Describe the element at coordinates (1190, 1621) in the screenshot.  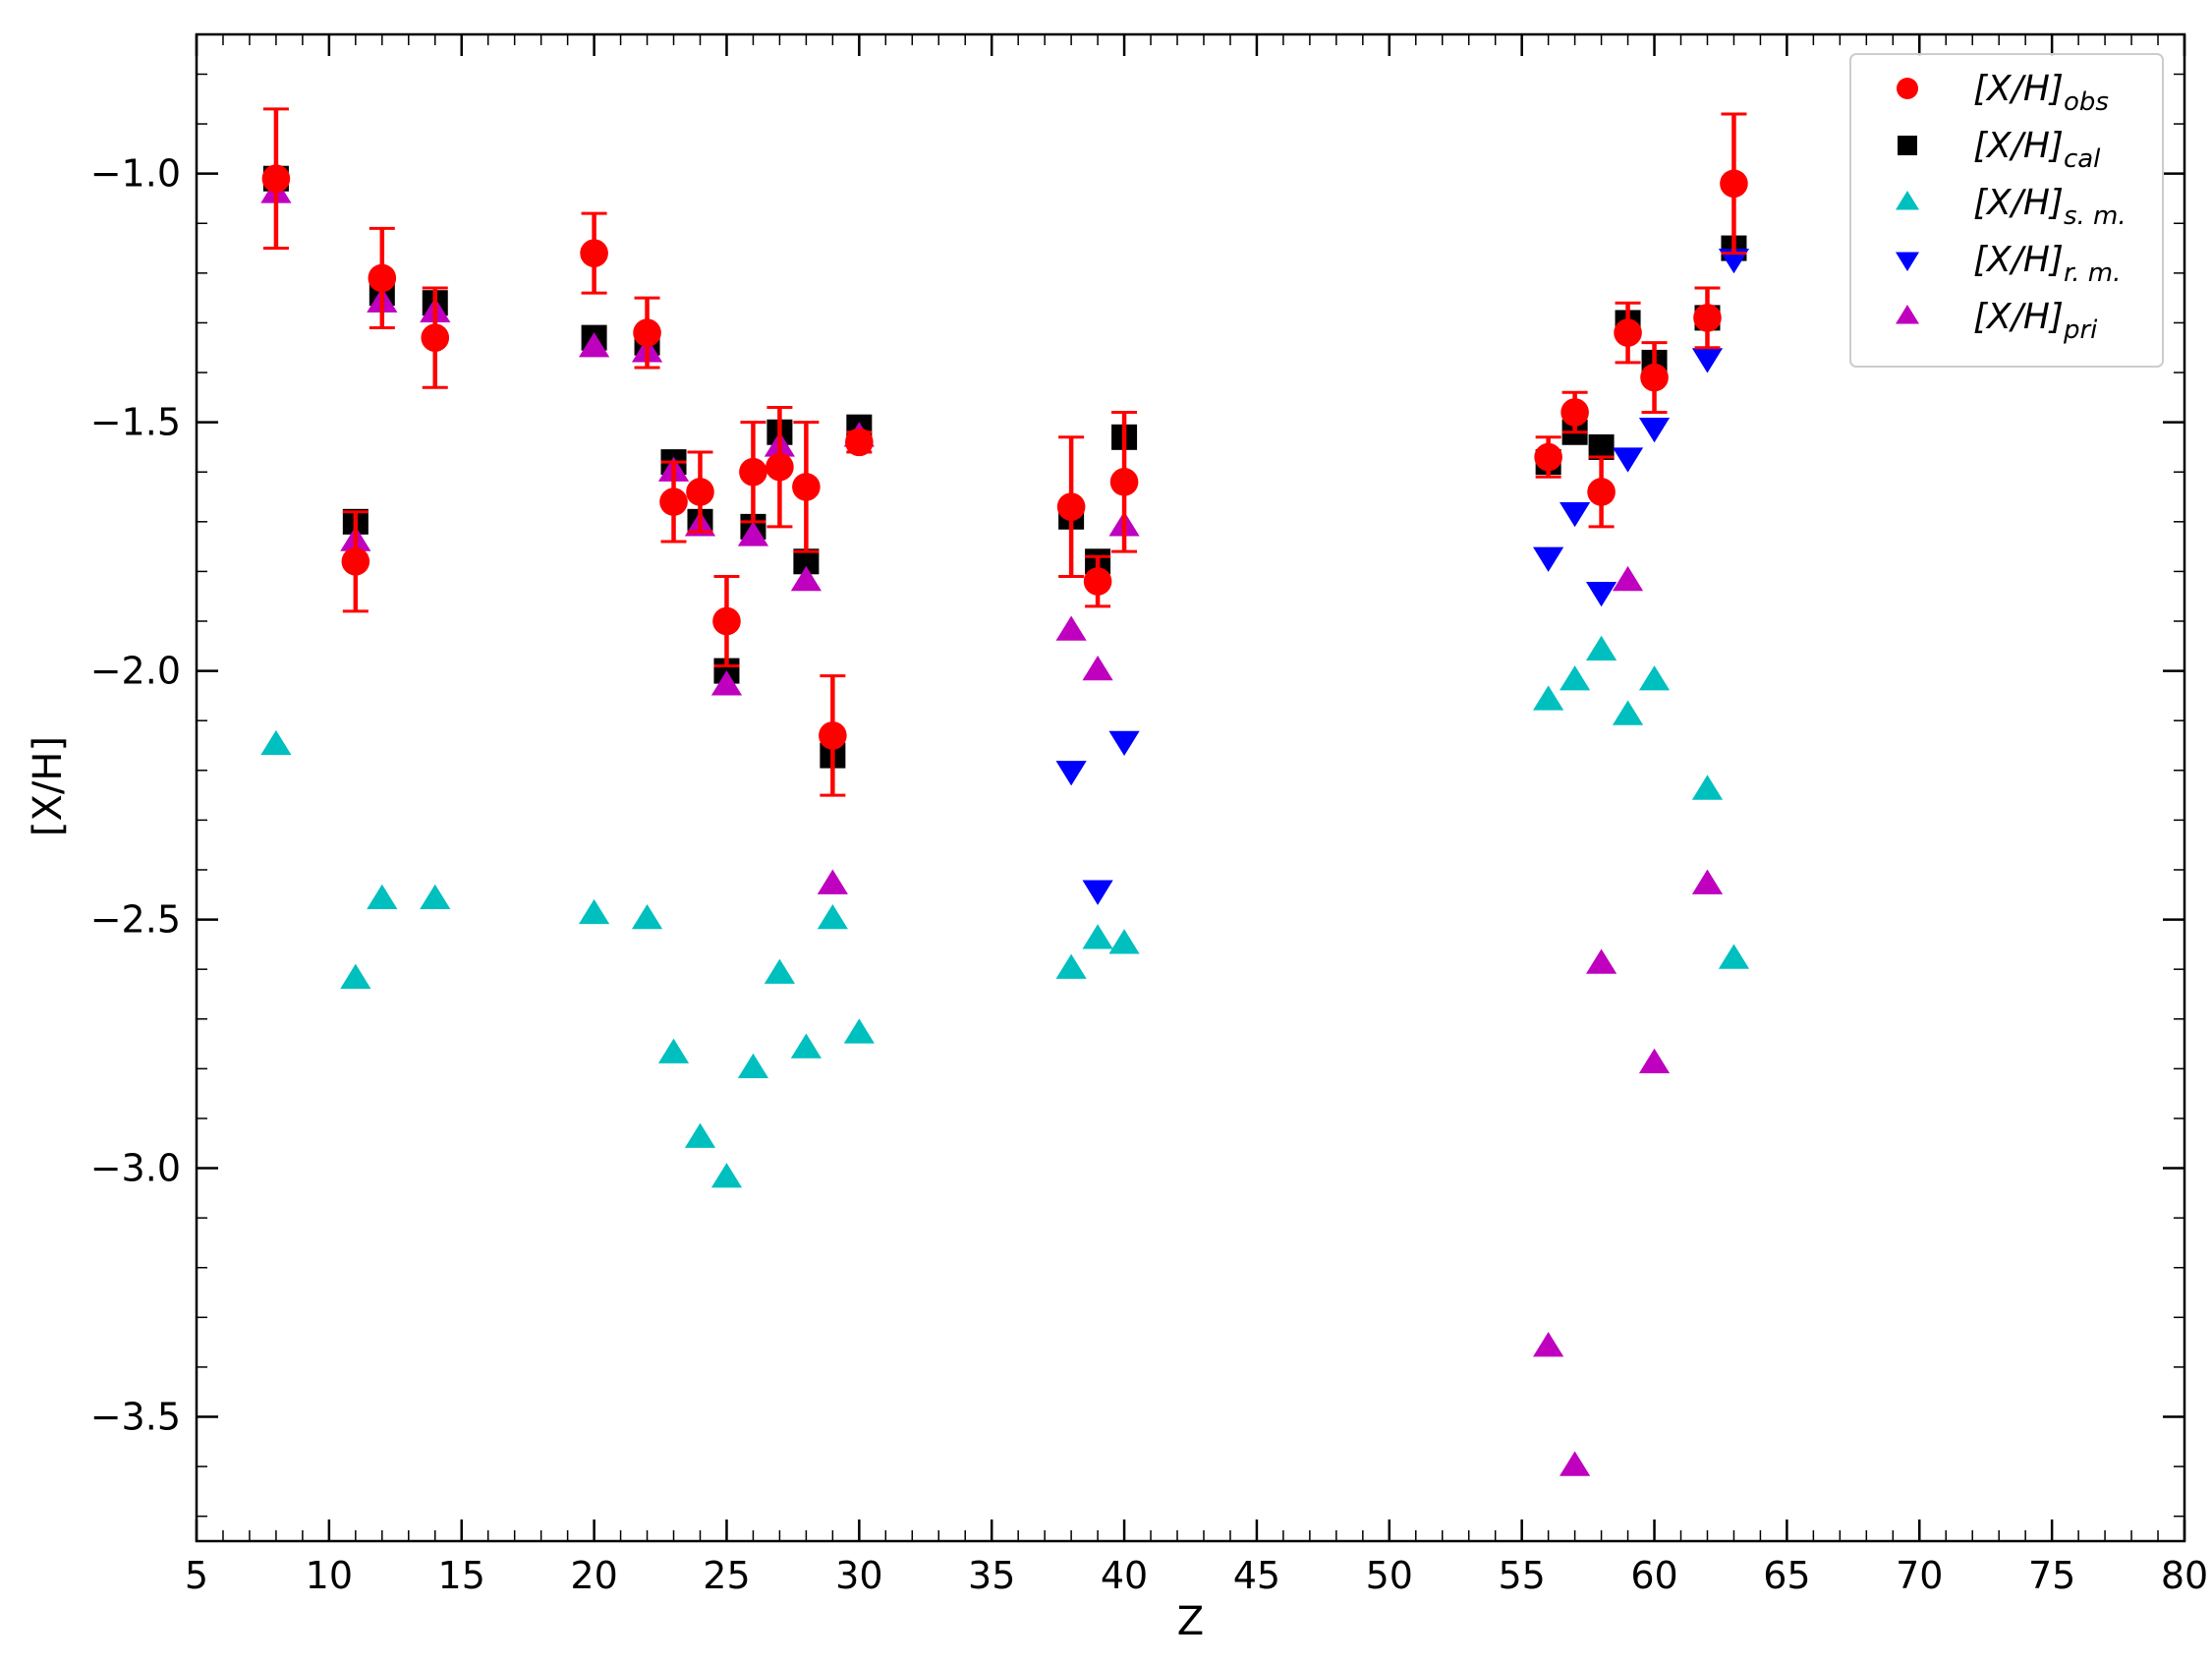
I see `x-axis-label: Z` at that location.